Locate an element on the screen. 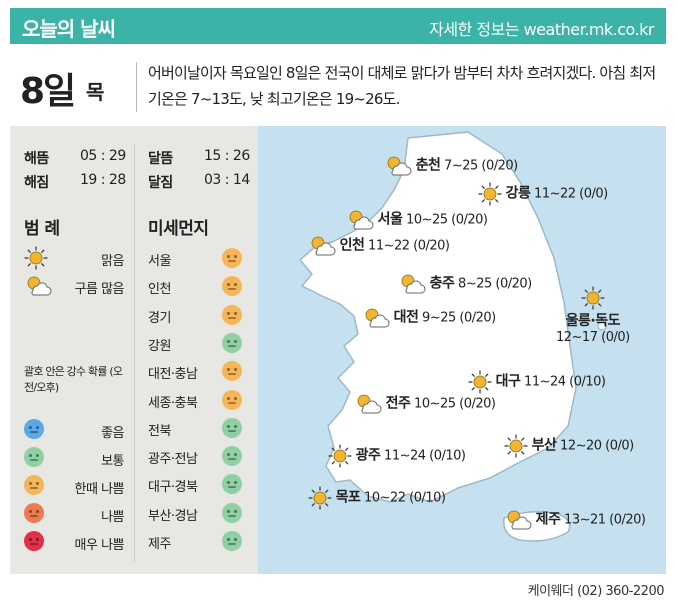 This screenshot has height=608, width=676. city-name: 인천 is located at coordinates (352, 245).